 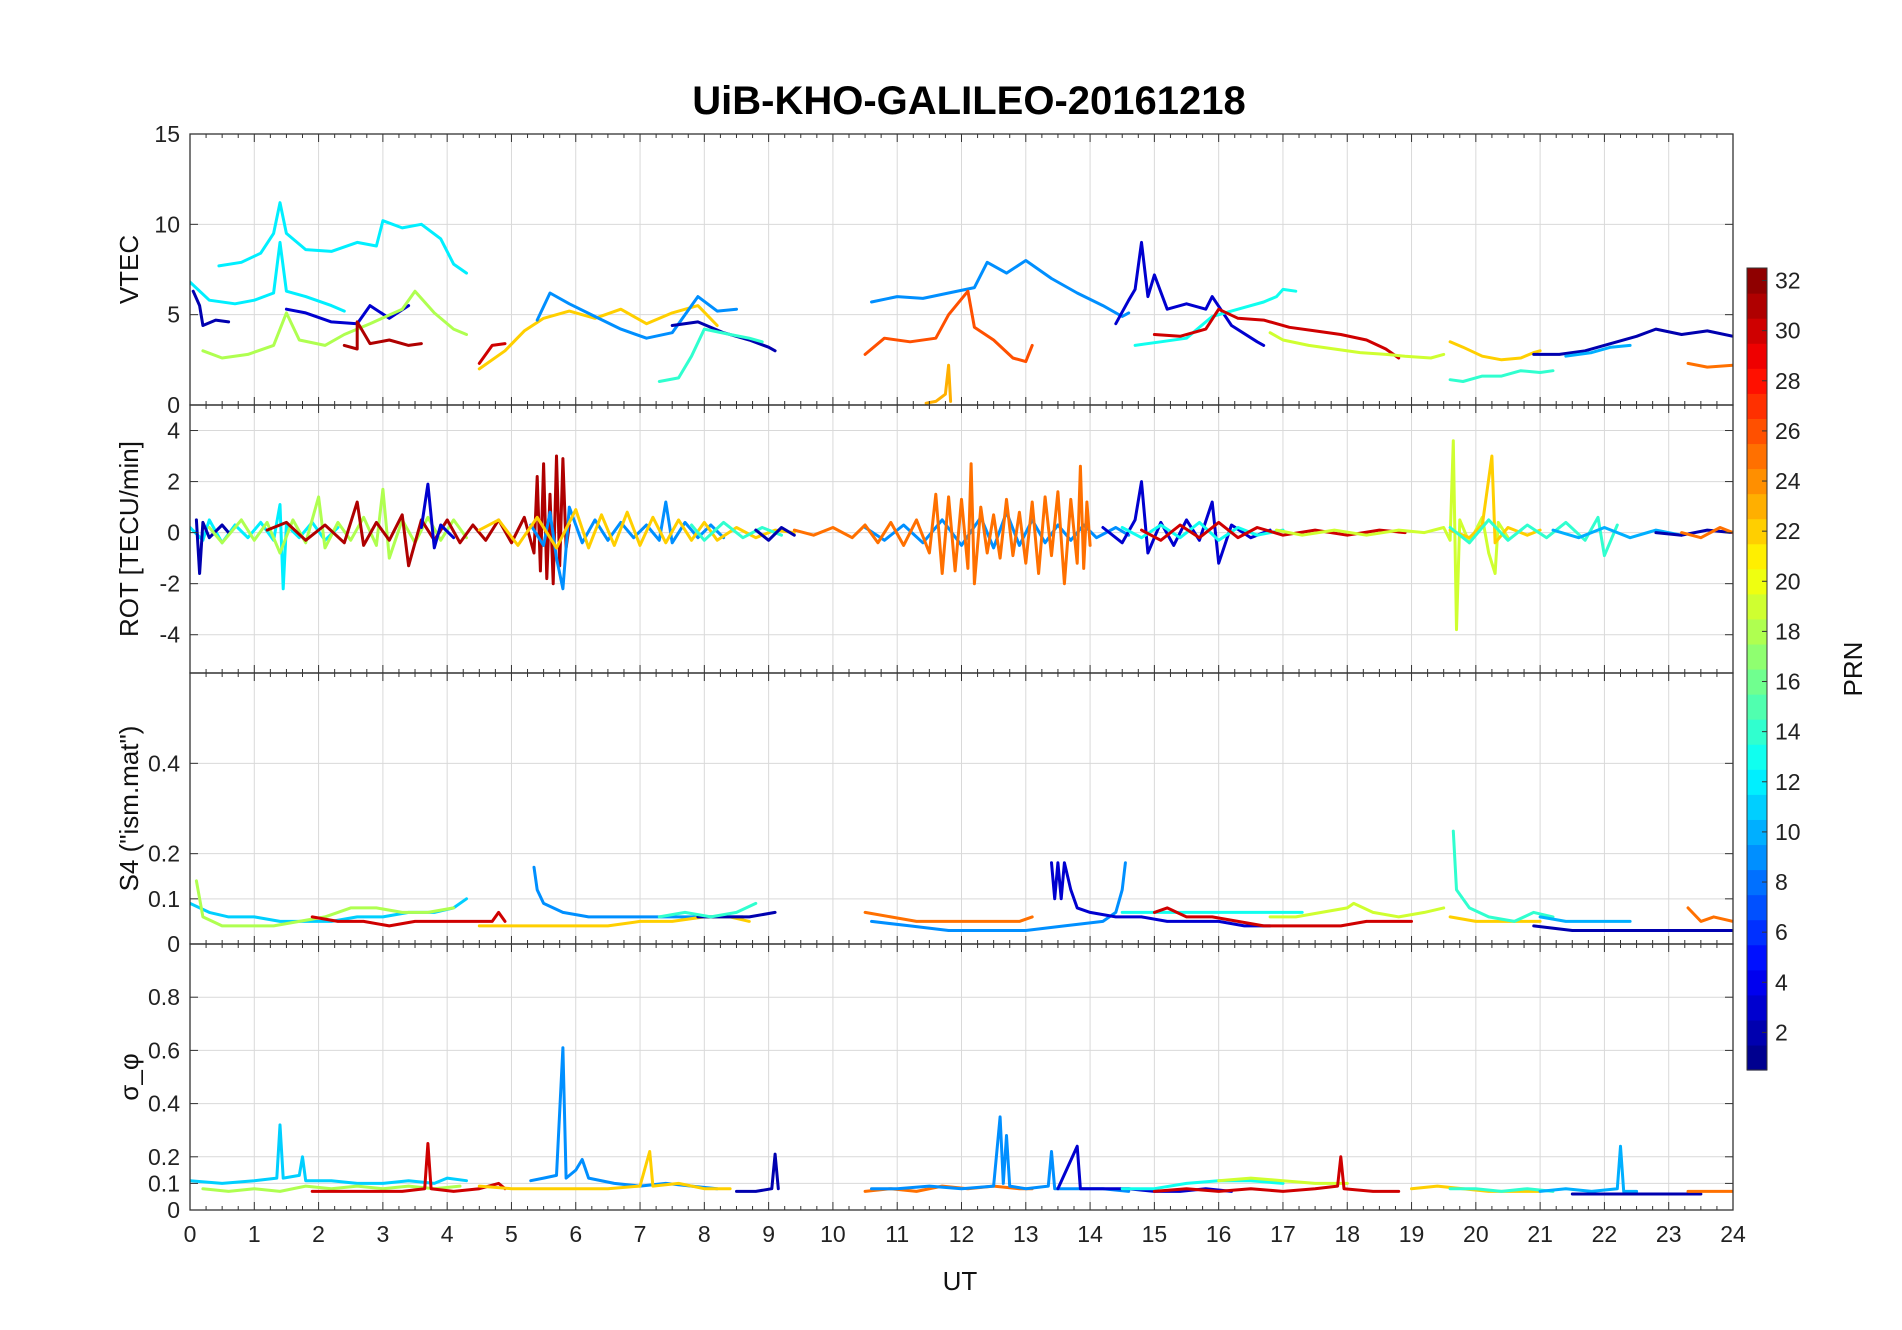 I want to click on x-tick-label: 8, so click(x=704, y=1234).